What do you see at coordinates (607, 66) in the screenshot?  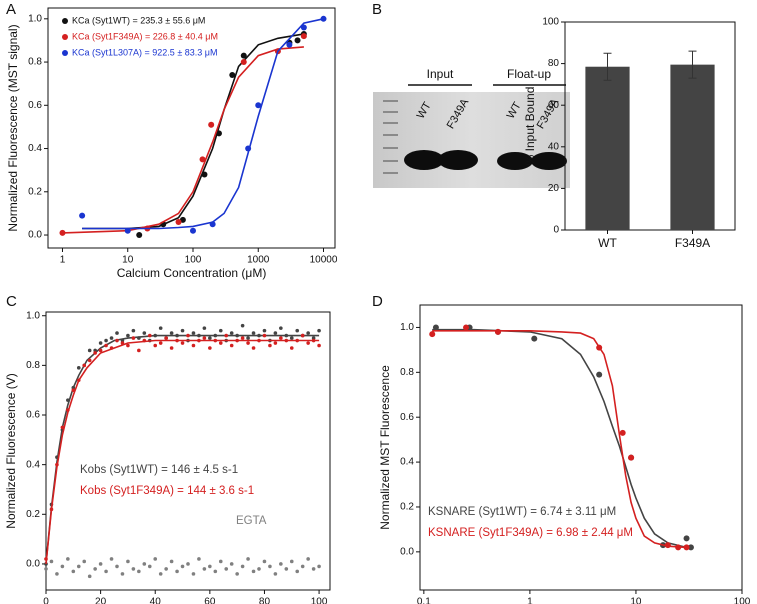 I see `error-bar` at bounding box center [607, 66].